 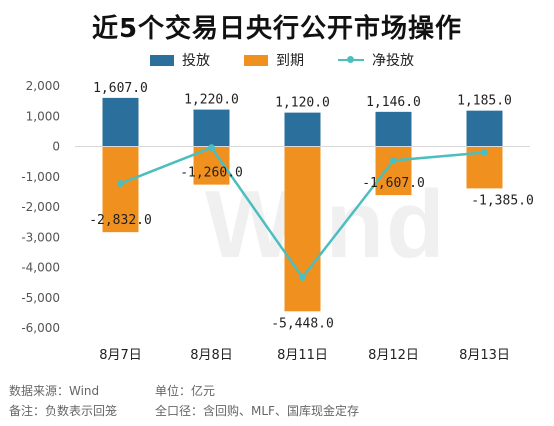 What do you see at coordinates (120, 355) in the screenshot?
I see `x-tick-label: 8月7日` at bounding box center [120, 355].